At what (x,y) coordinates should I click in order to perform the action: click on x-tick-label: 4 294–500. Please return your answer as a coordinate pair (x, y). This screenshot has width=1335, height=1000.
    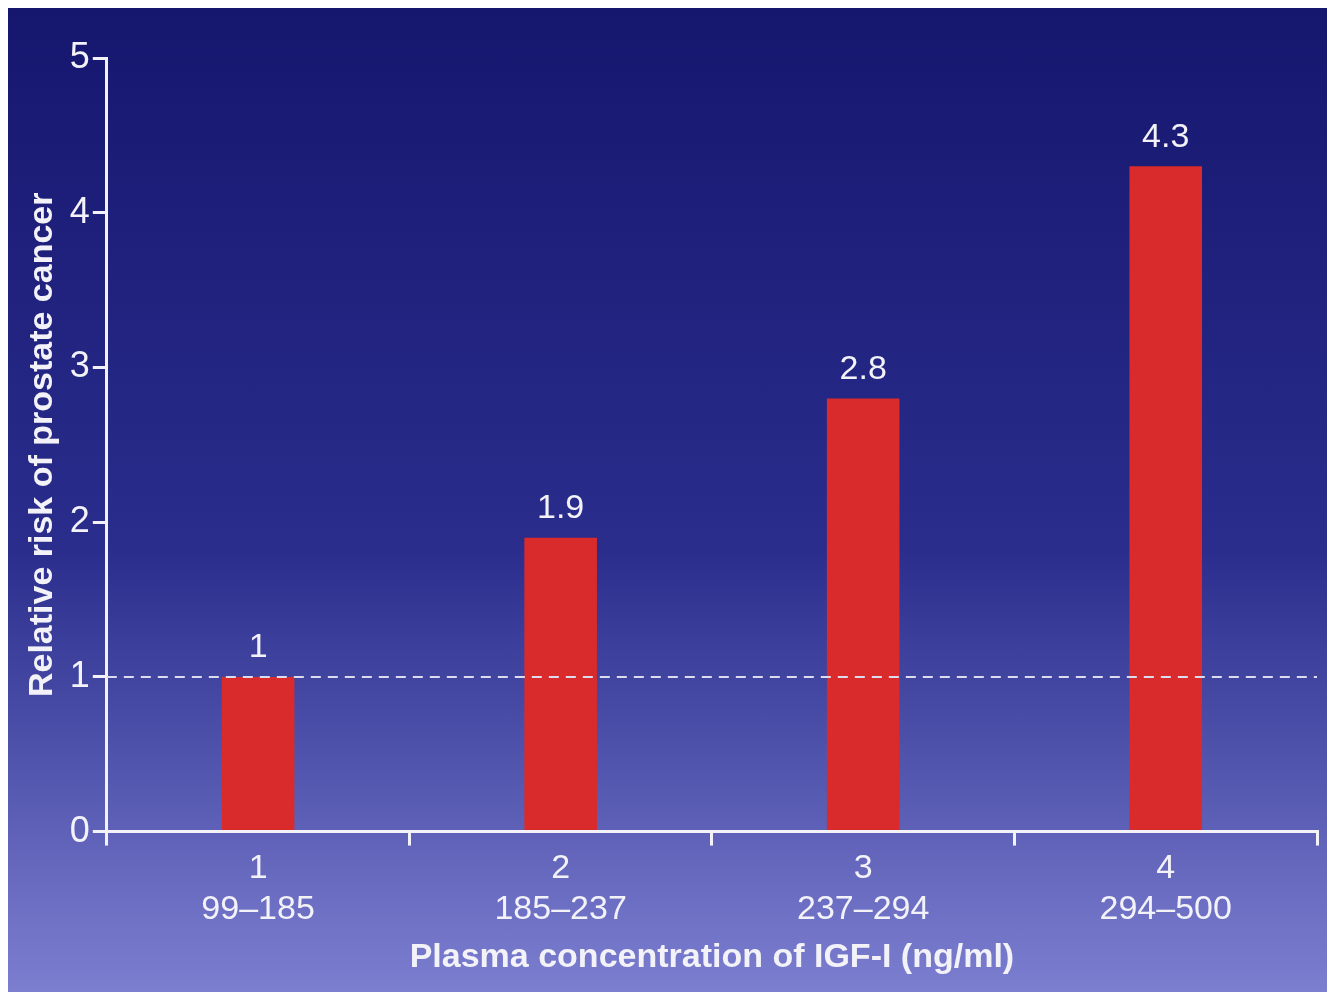
    Looking at the image, I should click on (1165, 887).